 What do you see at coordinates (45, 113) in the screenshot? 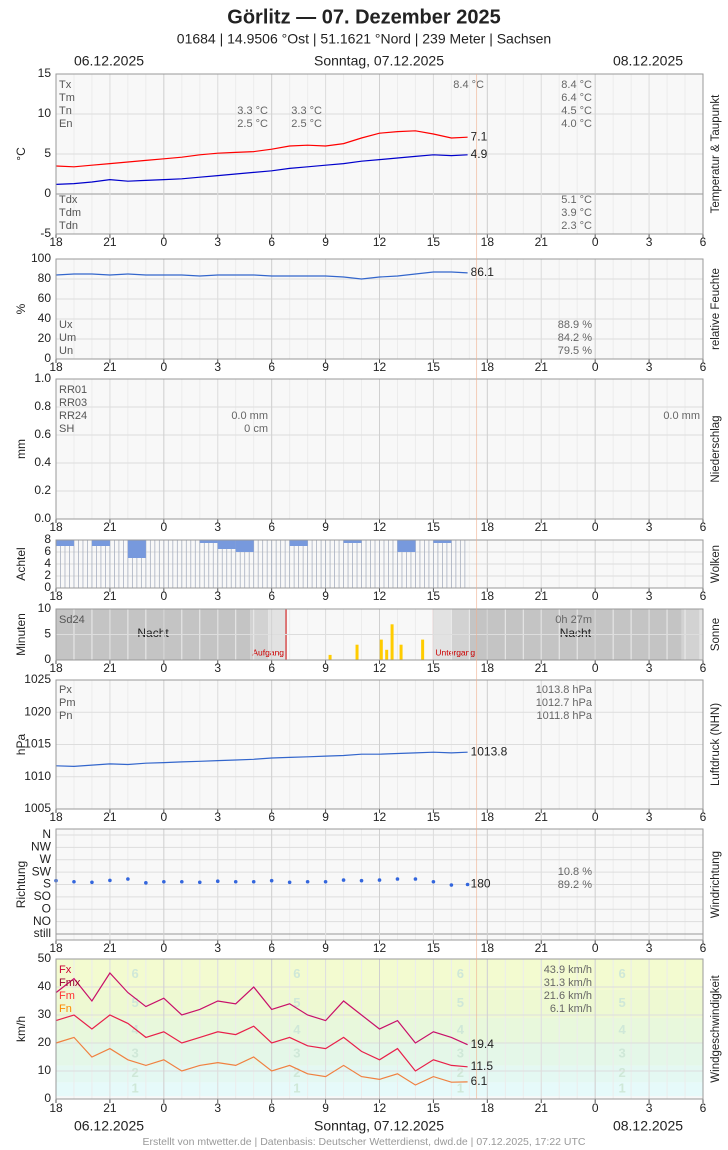
I see `y-tick-label: 10` at bounding box center [45, 113].